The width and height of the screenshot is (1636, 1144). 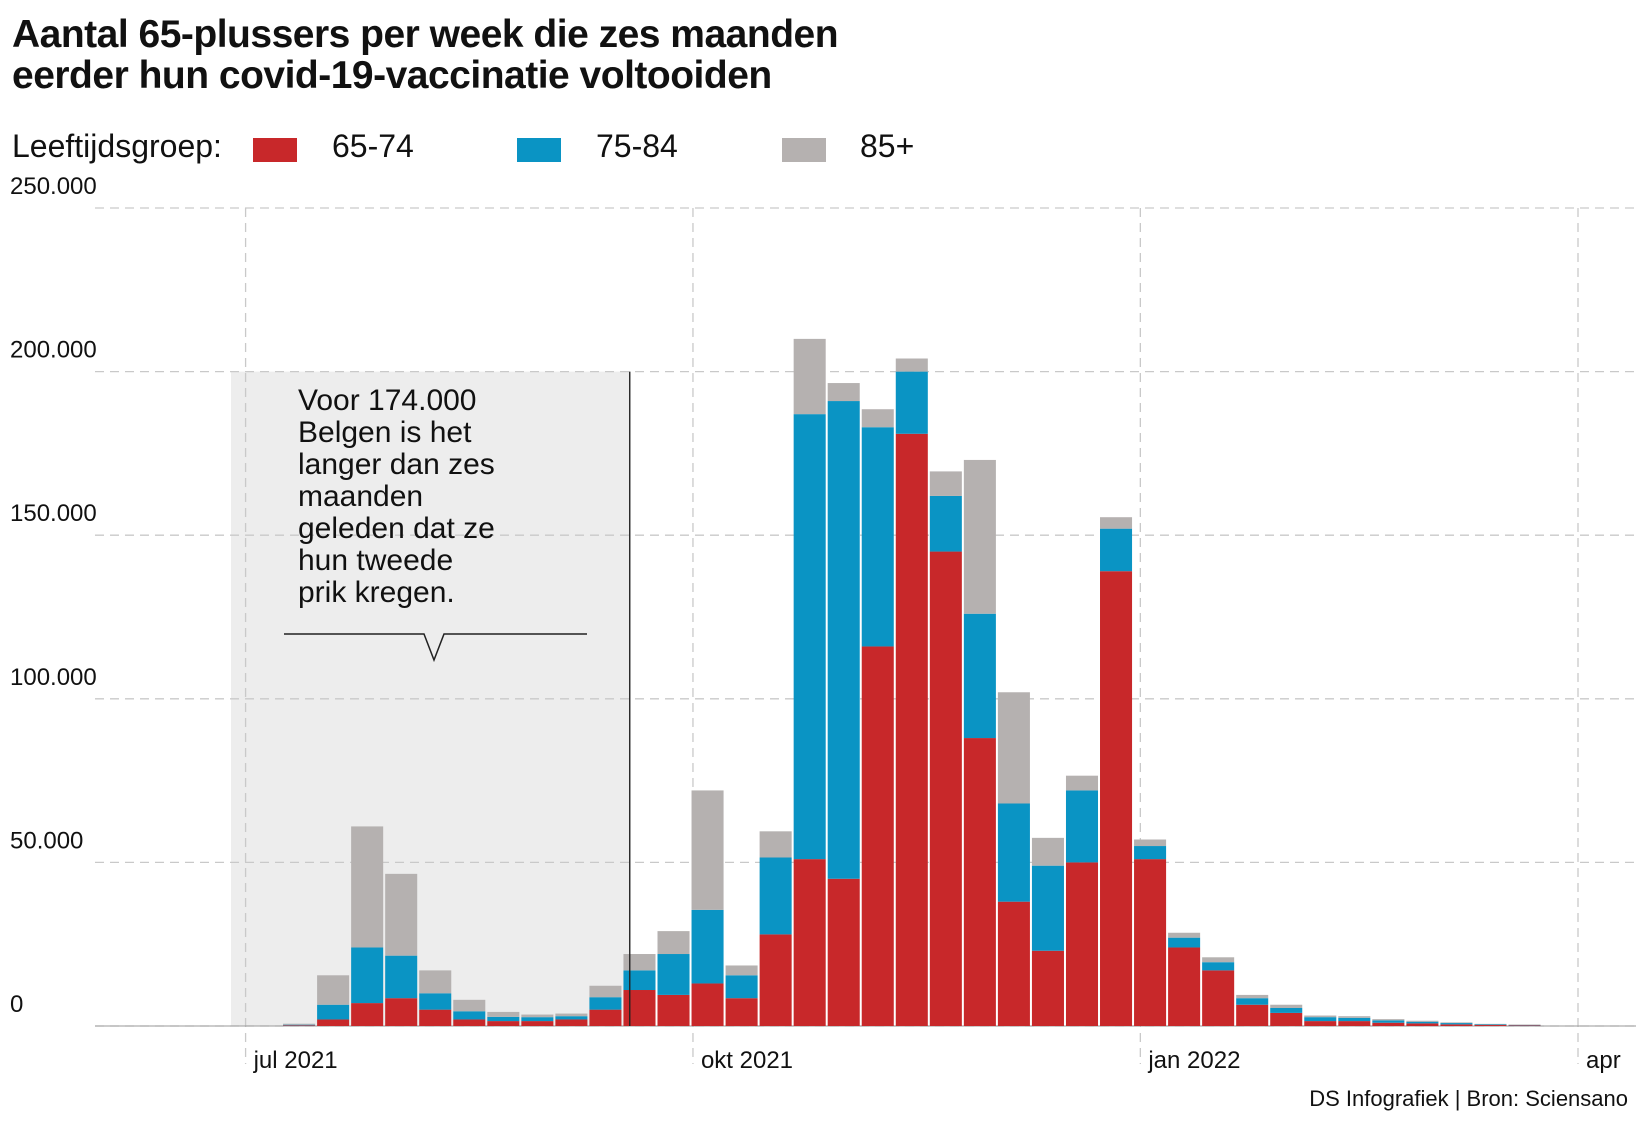 I want to click on legend-item-75-84: 75-84, so click(x=637, y=146).